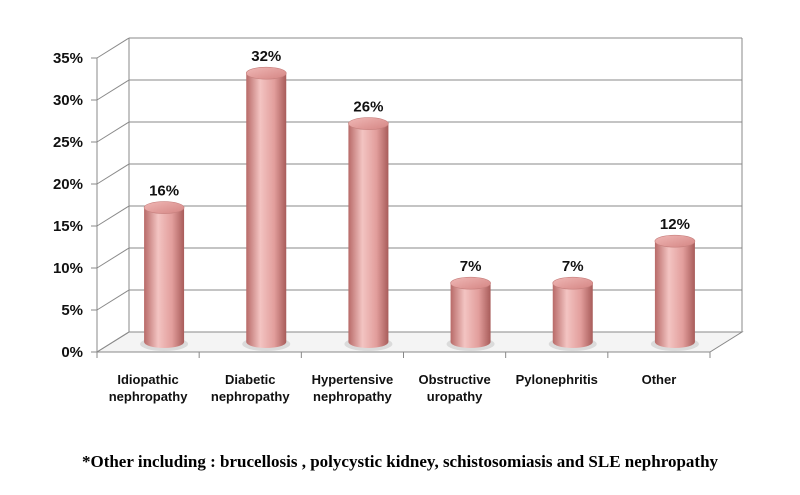  What do you see at coordinates (68, 226) in the screenshot?
I see `y-tick-label: 15%` at bounding box center [68, 226].